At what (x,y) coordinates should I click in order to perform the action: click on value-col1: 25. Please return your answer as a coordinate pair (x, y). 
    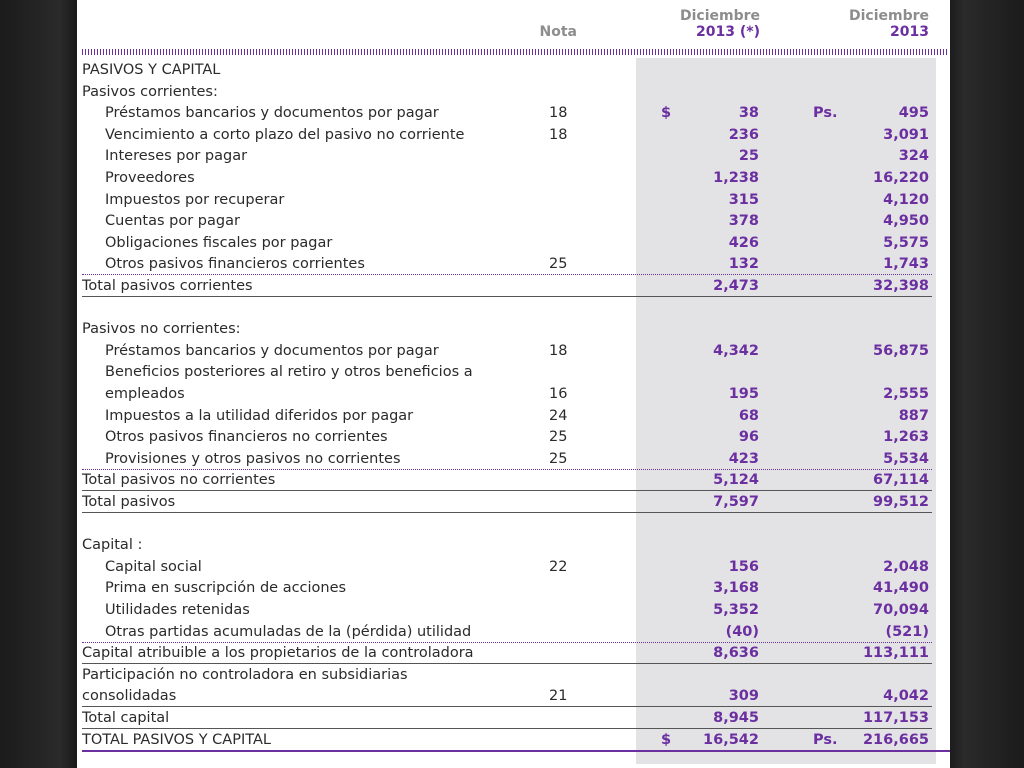
    Looking at the image, I should click on (748, 156).